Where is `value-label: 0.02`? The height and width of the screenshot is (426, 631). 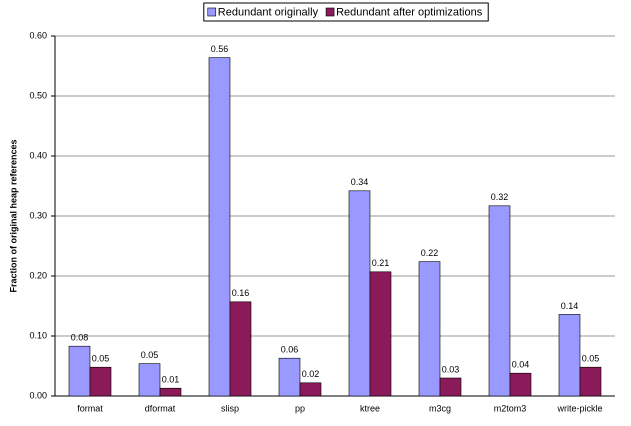 value-label: 0.02 is located at coordinates (311, 374).